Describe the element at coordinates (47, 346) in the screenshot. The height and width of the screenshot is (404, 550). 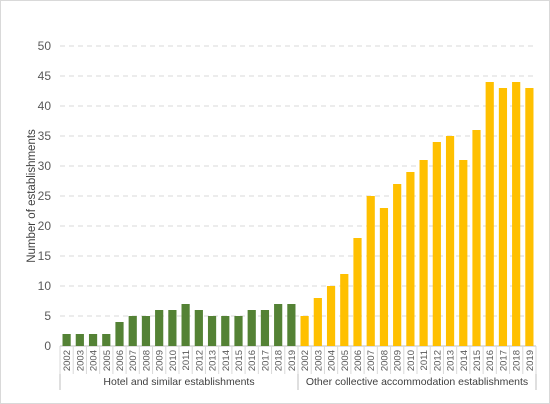
I see `y-tick-label: 0` at that location.